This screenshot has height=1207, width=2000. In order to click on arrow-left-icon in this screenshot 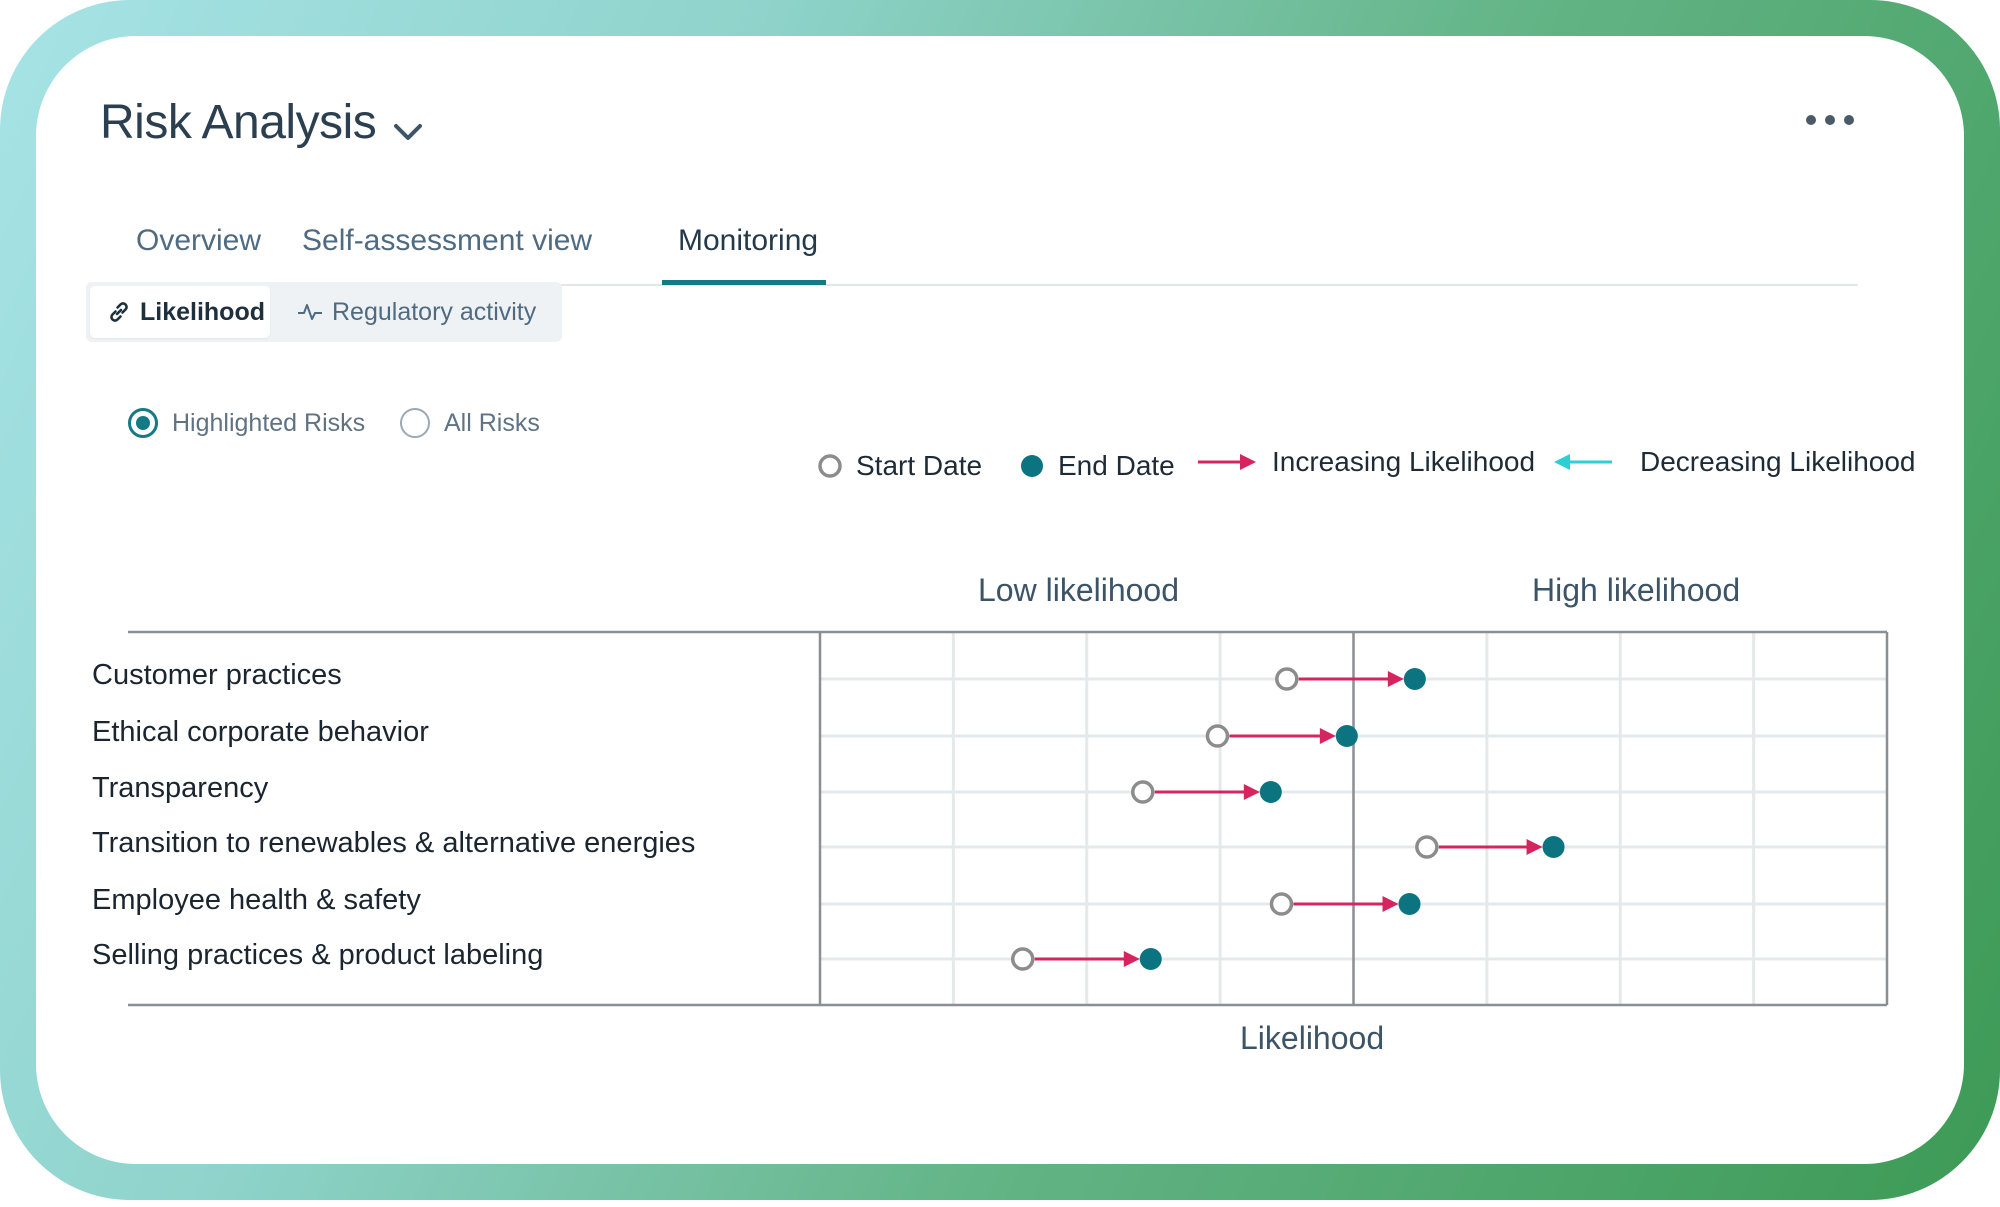, I will do `click(1583, 462)`.